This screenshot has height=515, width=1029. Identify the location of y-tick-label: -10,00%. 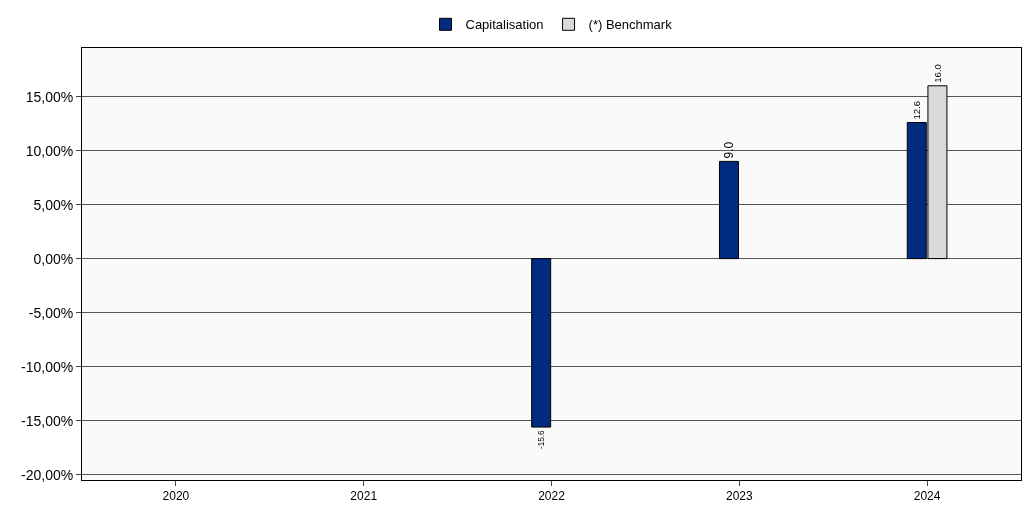
(47, 366).